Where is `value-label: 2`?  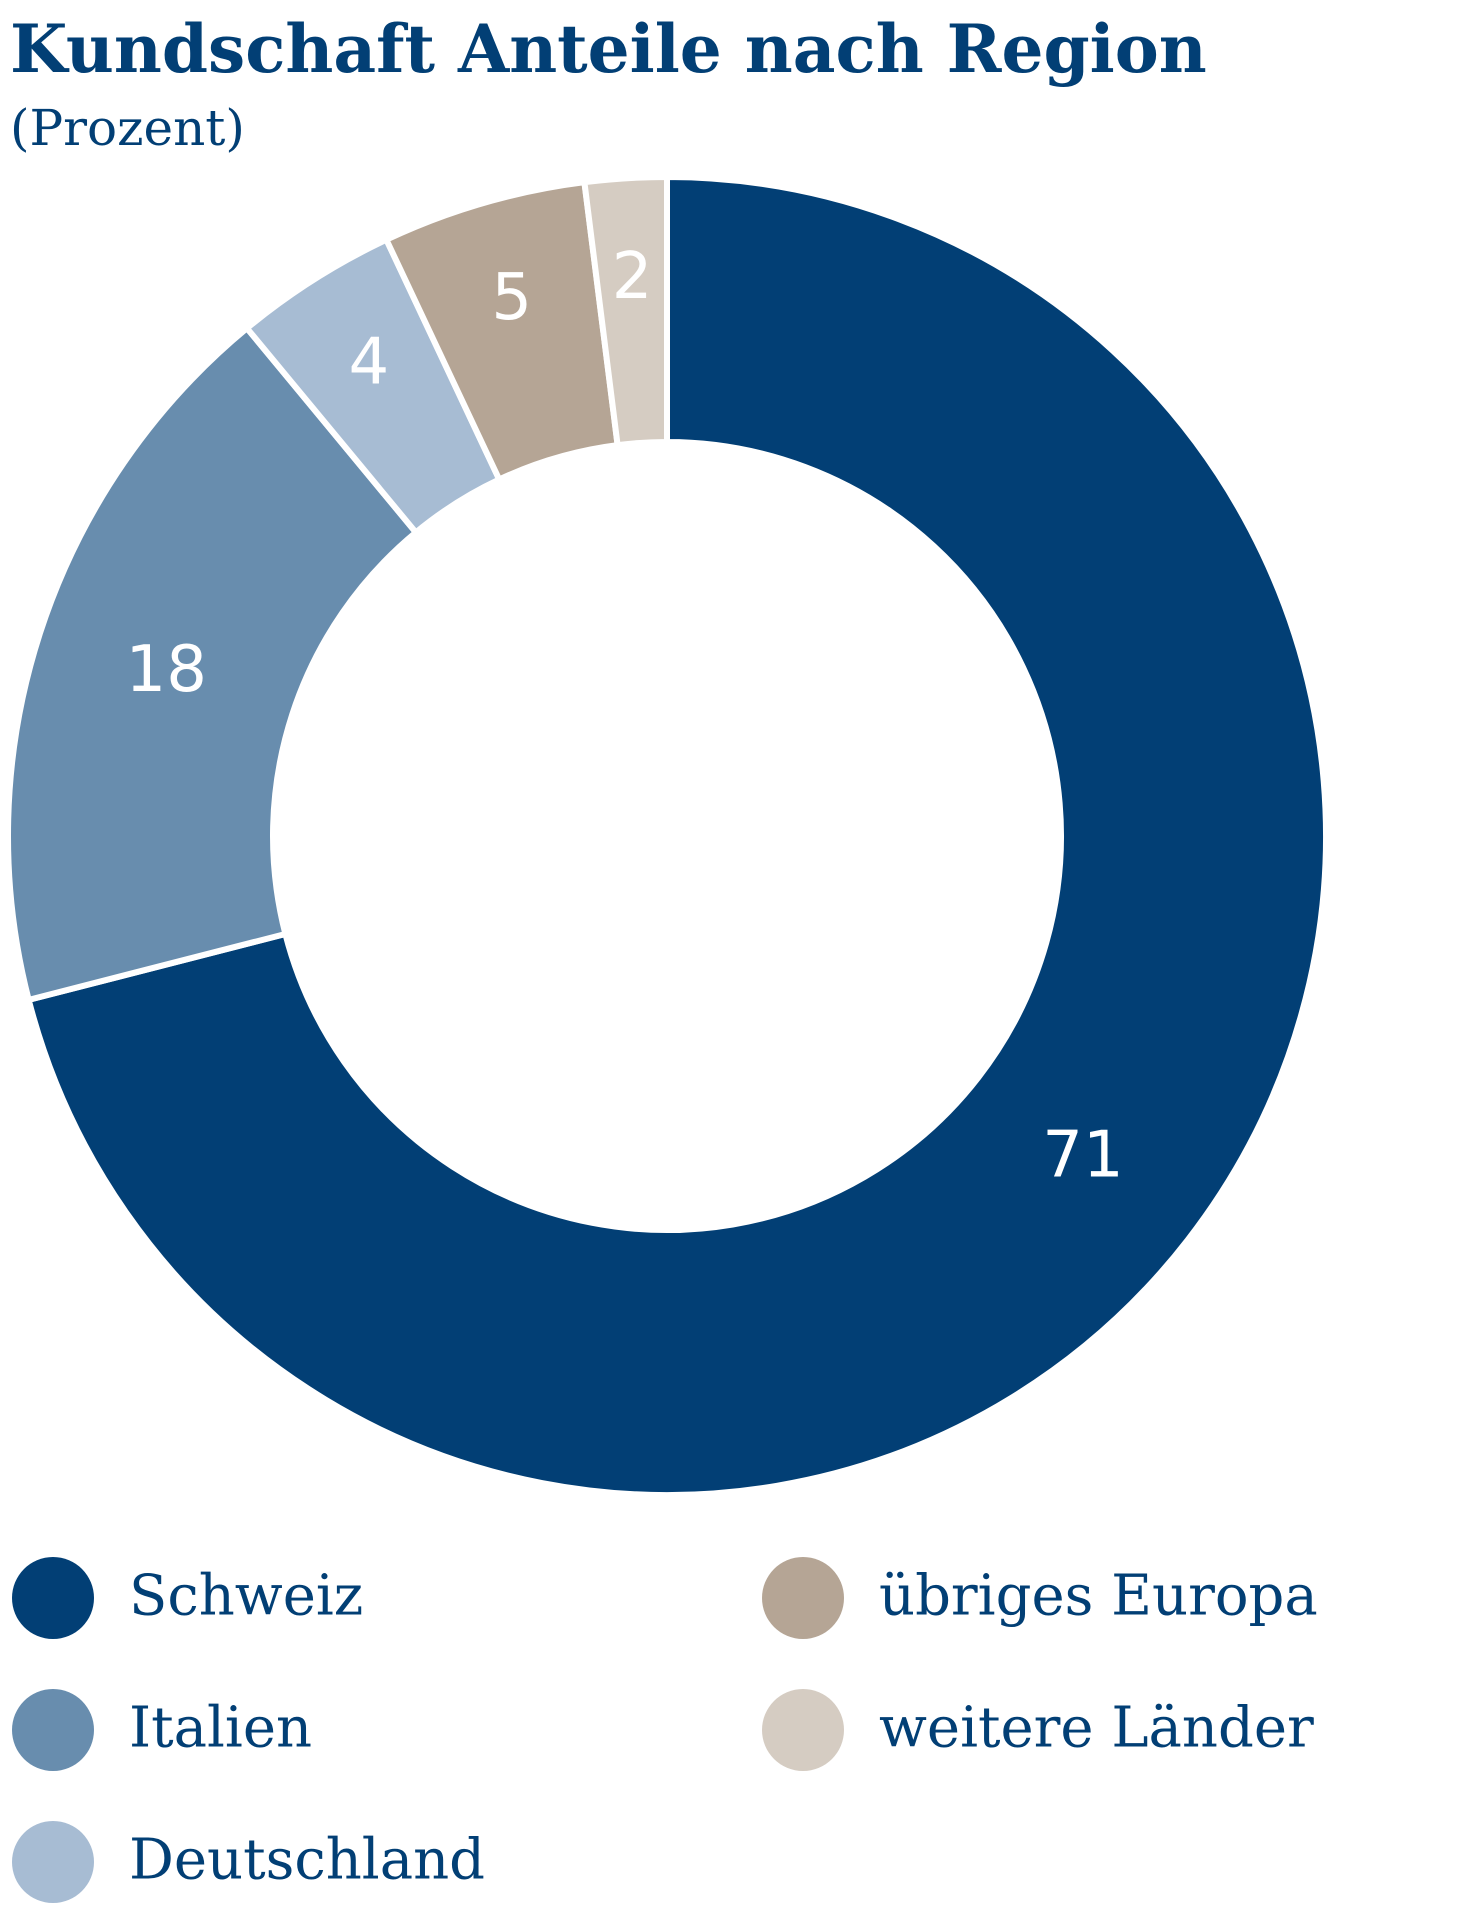 value-label: 2 is located at coordinates (632, 277).